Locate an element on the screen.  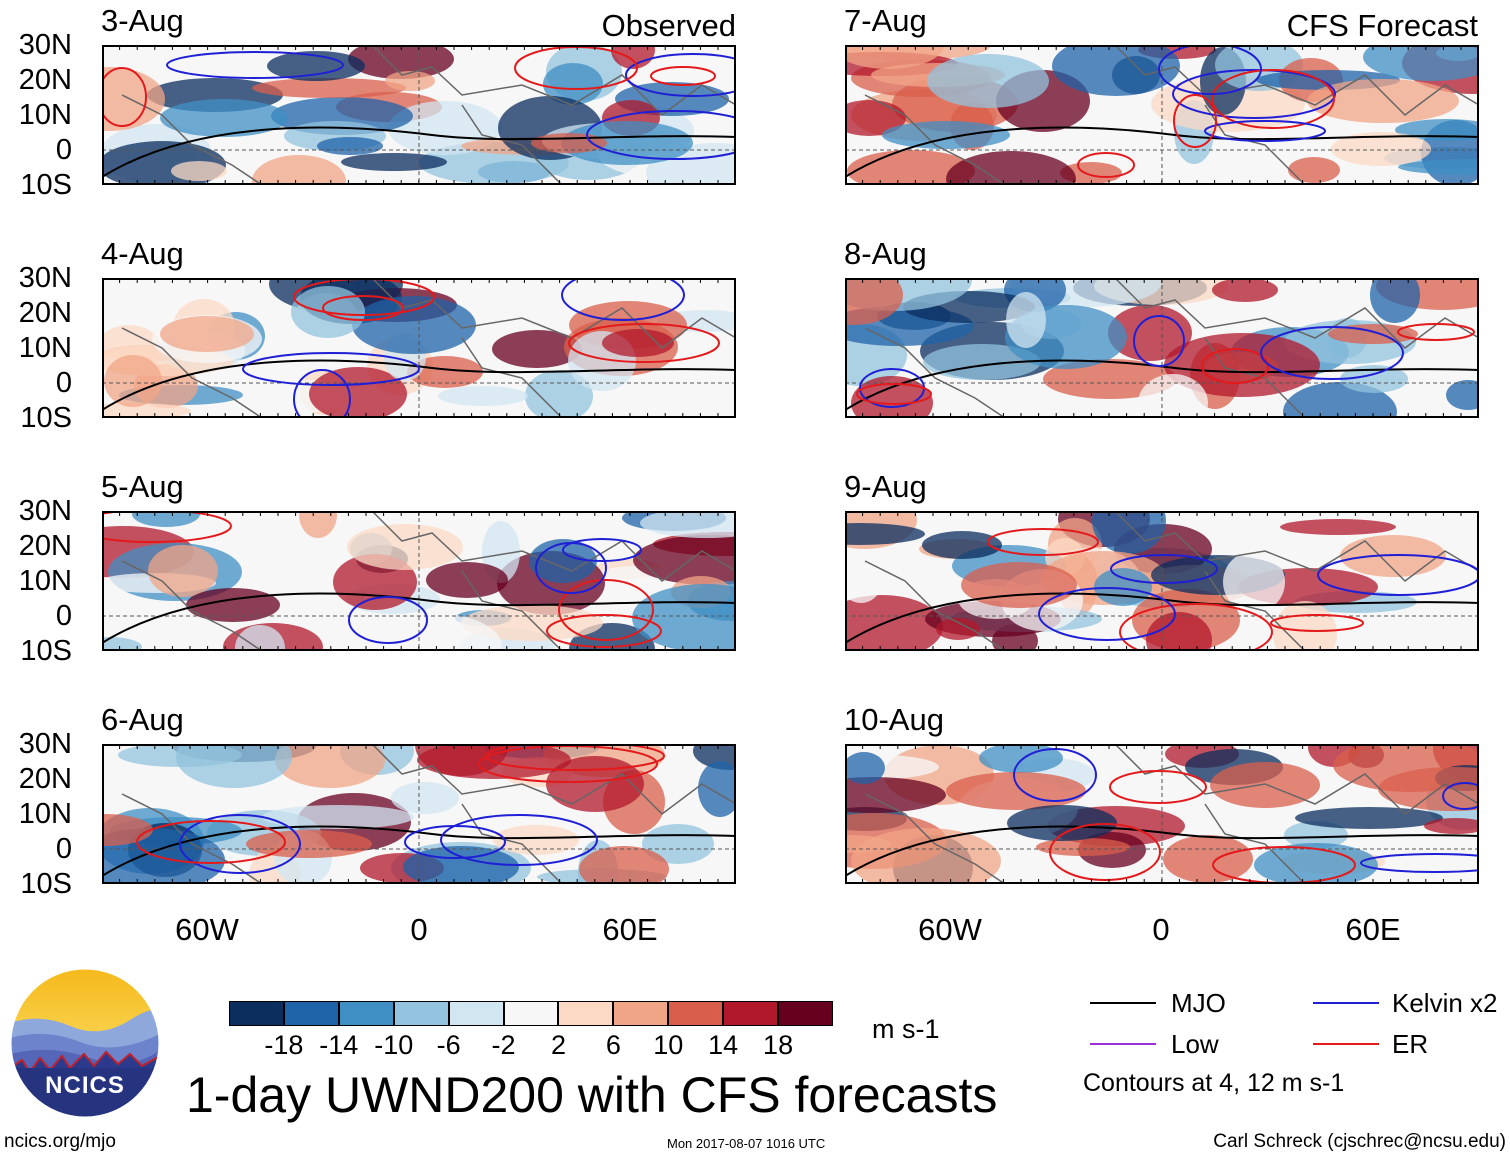
legend-mjo-line is located at coordinates (1123, 1003).